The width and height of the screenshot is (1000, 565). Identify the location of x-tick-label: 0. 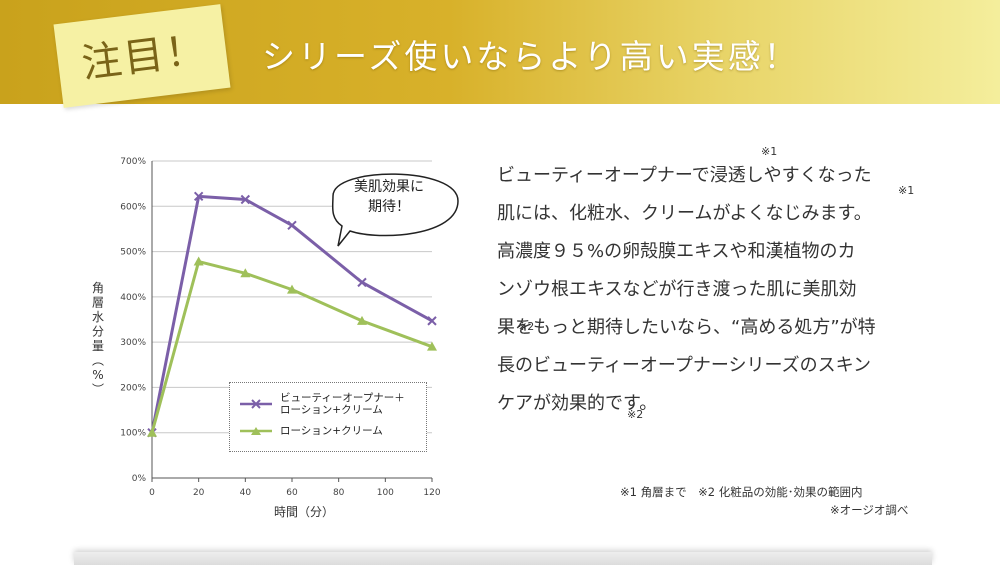
(152, 493).